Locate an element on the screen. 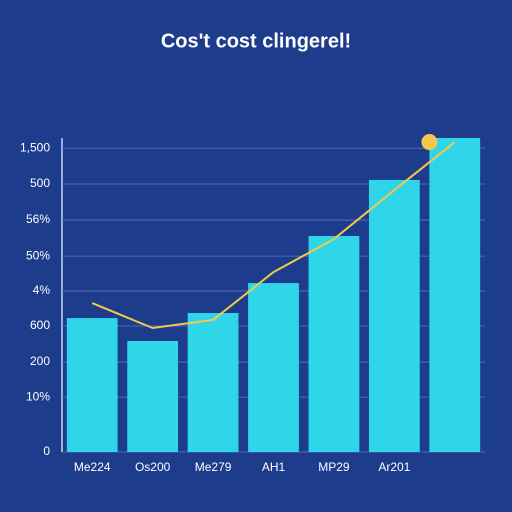 This screenshot has width=512, height=512. x-tick-label: AH1 is located at coordinates (274, 467).